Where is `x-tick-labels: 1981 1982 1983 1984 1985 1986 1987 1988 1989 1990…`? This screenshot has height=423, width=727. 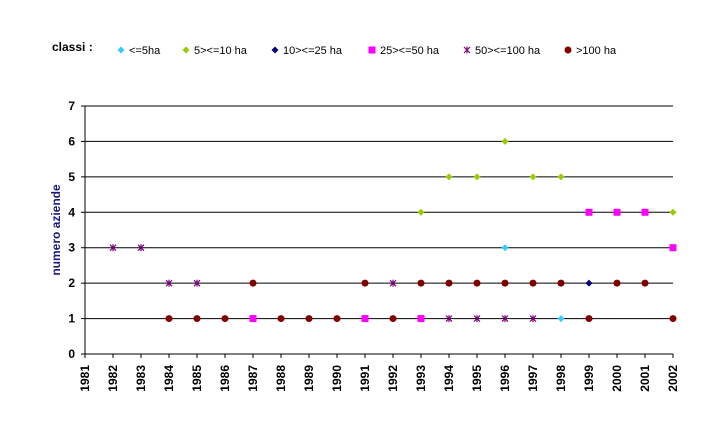
x-tick-labels: 1981 1982 1983 1984 1985 1986 1987 1988 1989 1990… is located at coordinates (379, 378).